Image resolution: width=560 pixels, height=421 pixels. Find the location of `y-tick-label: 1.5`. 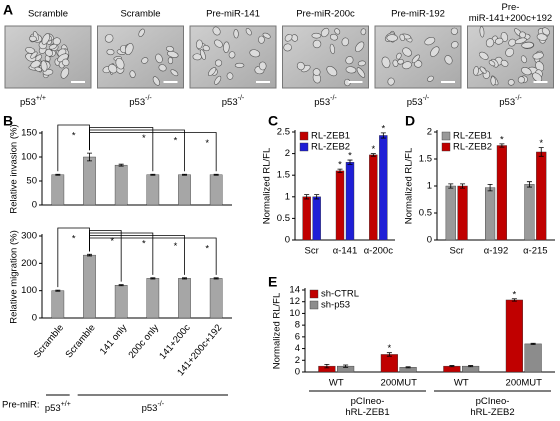

y-tick-label: 1.5 is located at coordinates (425, 159).